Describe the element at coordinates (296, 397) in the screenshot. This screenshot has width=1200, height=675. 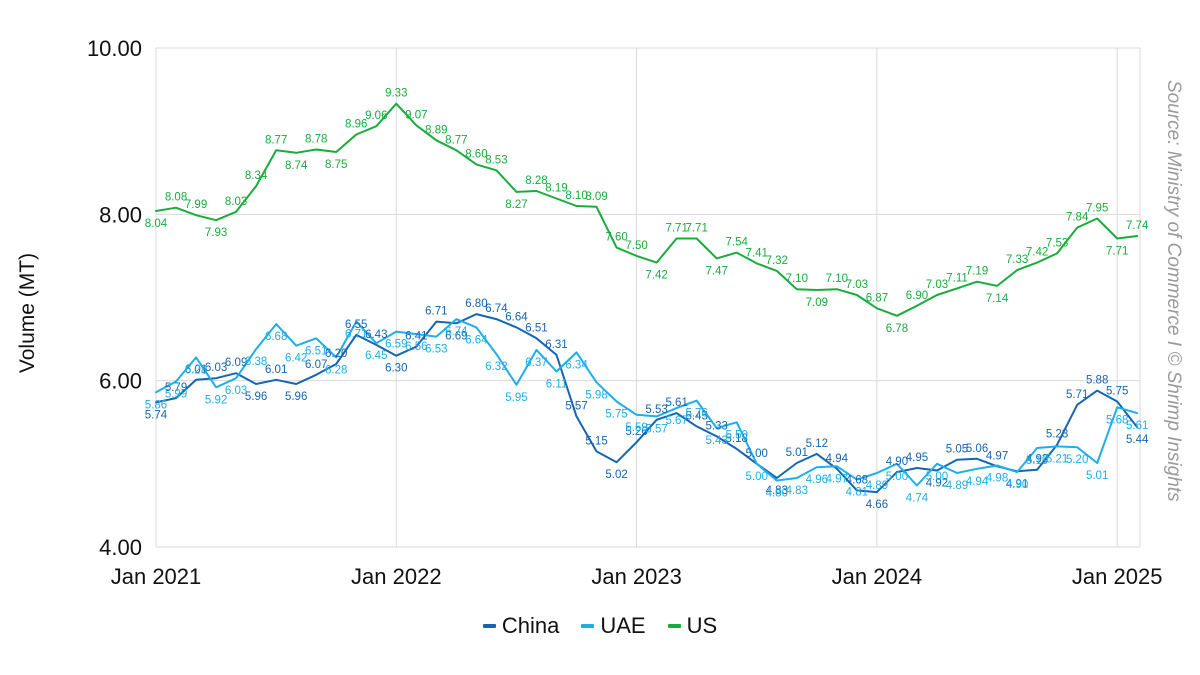
I see `data-label-china: 5.96` at that location.